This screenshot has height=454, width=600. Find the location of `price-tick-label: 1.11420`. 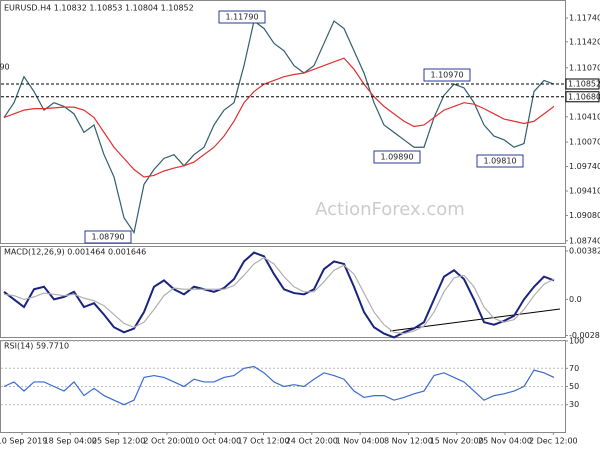

price-tick-label: 1.11420 is located at coordinates (584, 41).